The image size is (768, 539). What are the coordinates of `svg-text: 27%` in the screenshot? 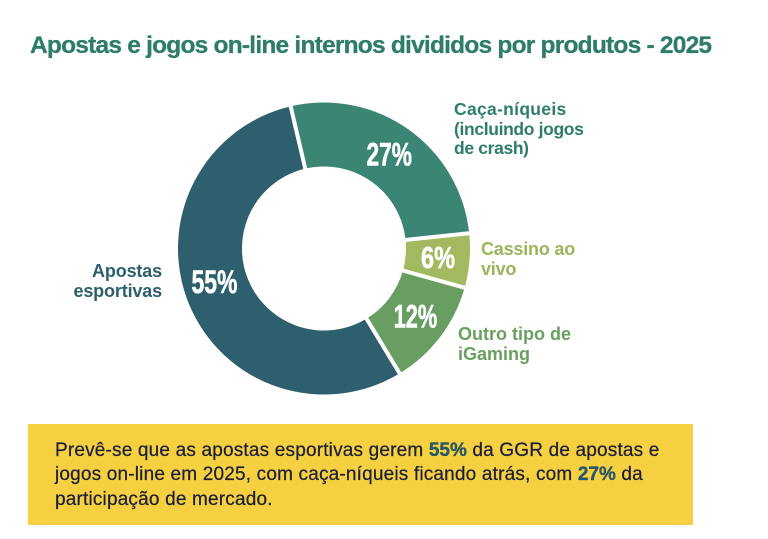 It's located at (390, 154).